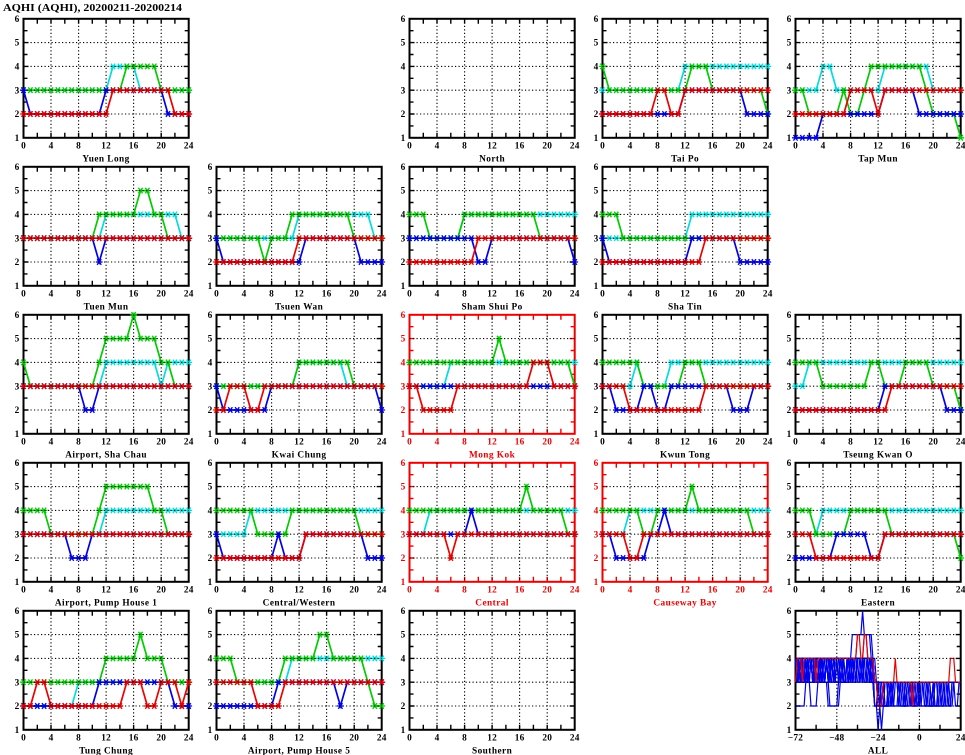 Image resolution: width=965 pixels, height=755 pixels. Describe the element at coordinates (685, 456) in the screenshot. I see `svg-text: Kwun Tong` at that location.